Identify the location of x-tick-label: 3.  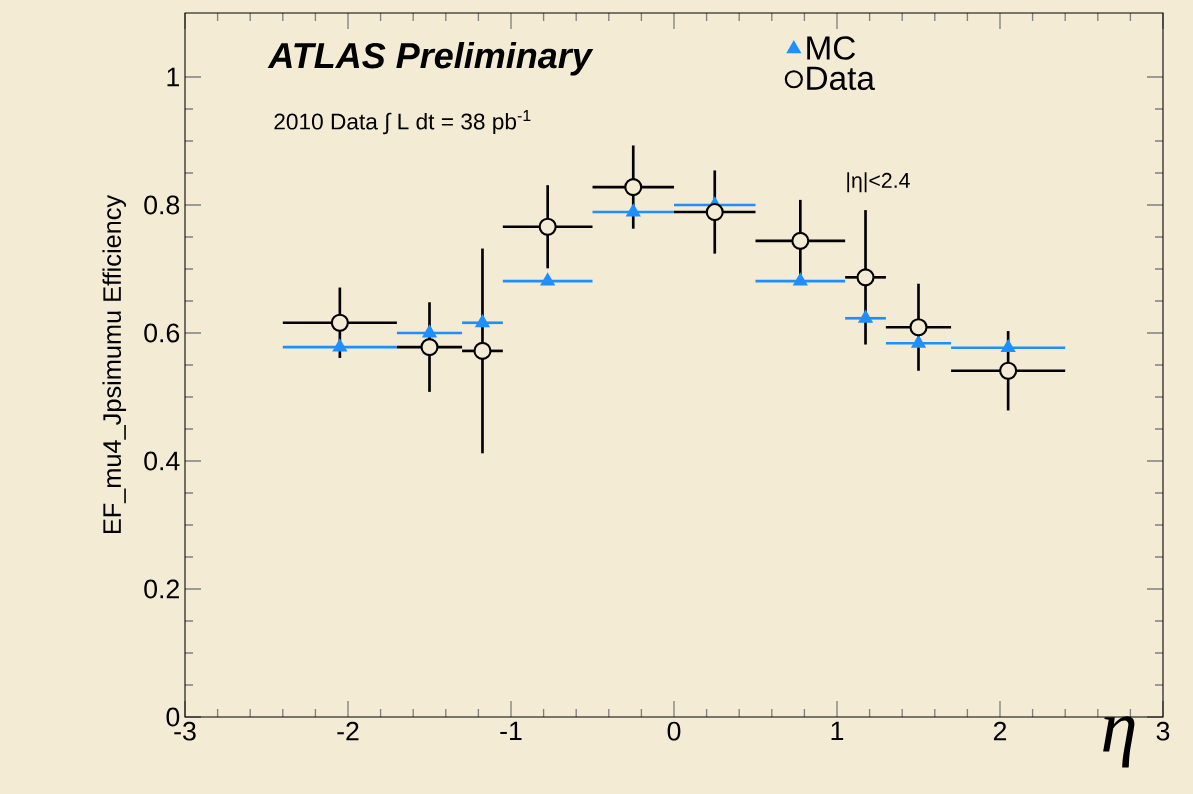
(1163, 731).